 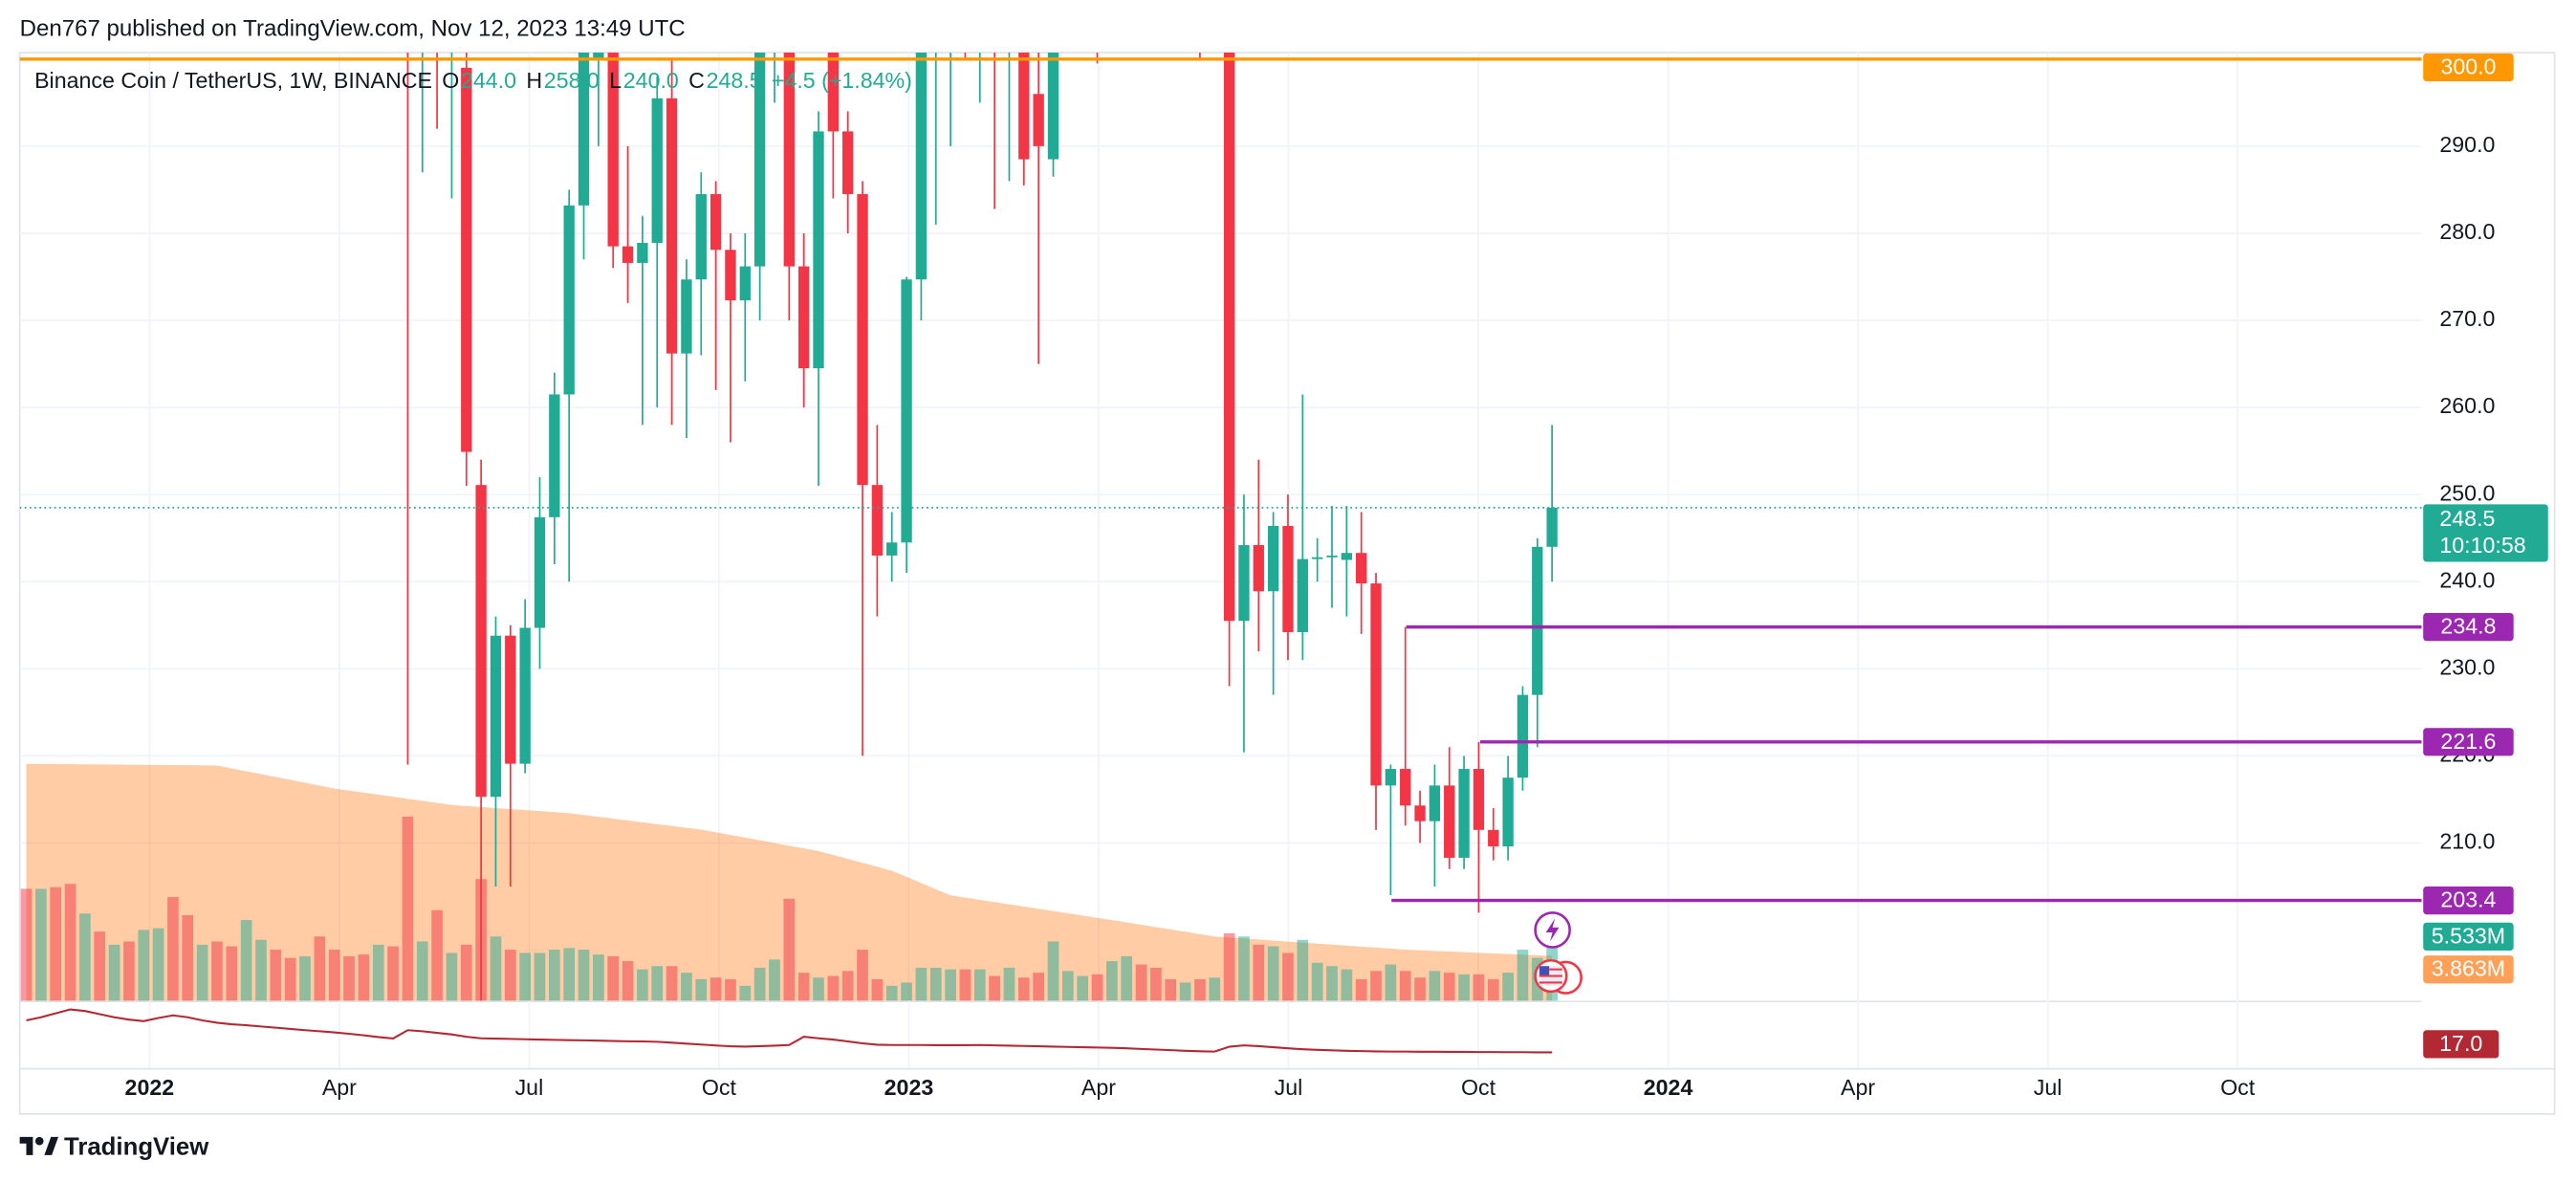 What do you see at coordinates (789, 882) in the screenshot?
I see `volume-pane` at bounding box center [789, 882].